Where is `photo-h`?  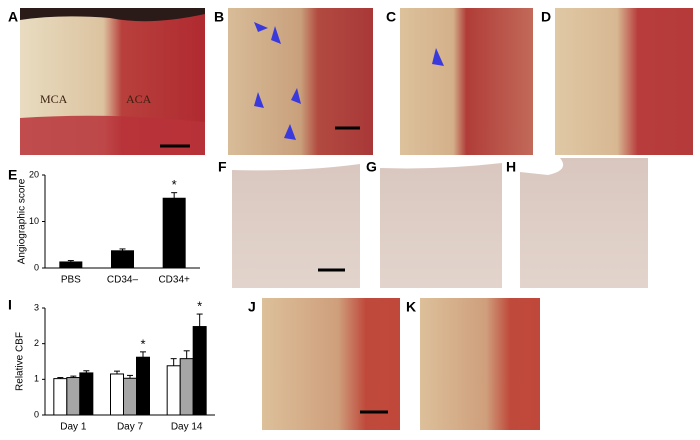 photo-h is located at coordinates (584, 223).